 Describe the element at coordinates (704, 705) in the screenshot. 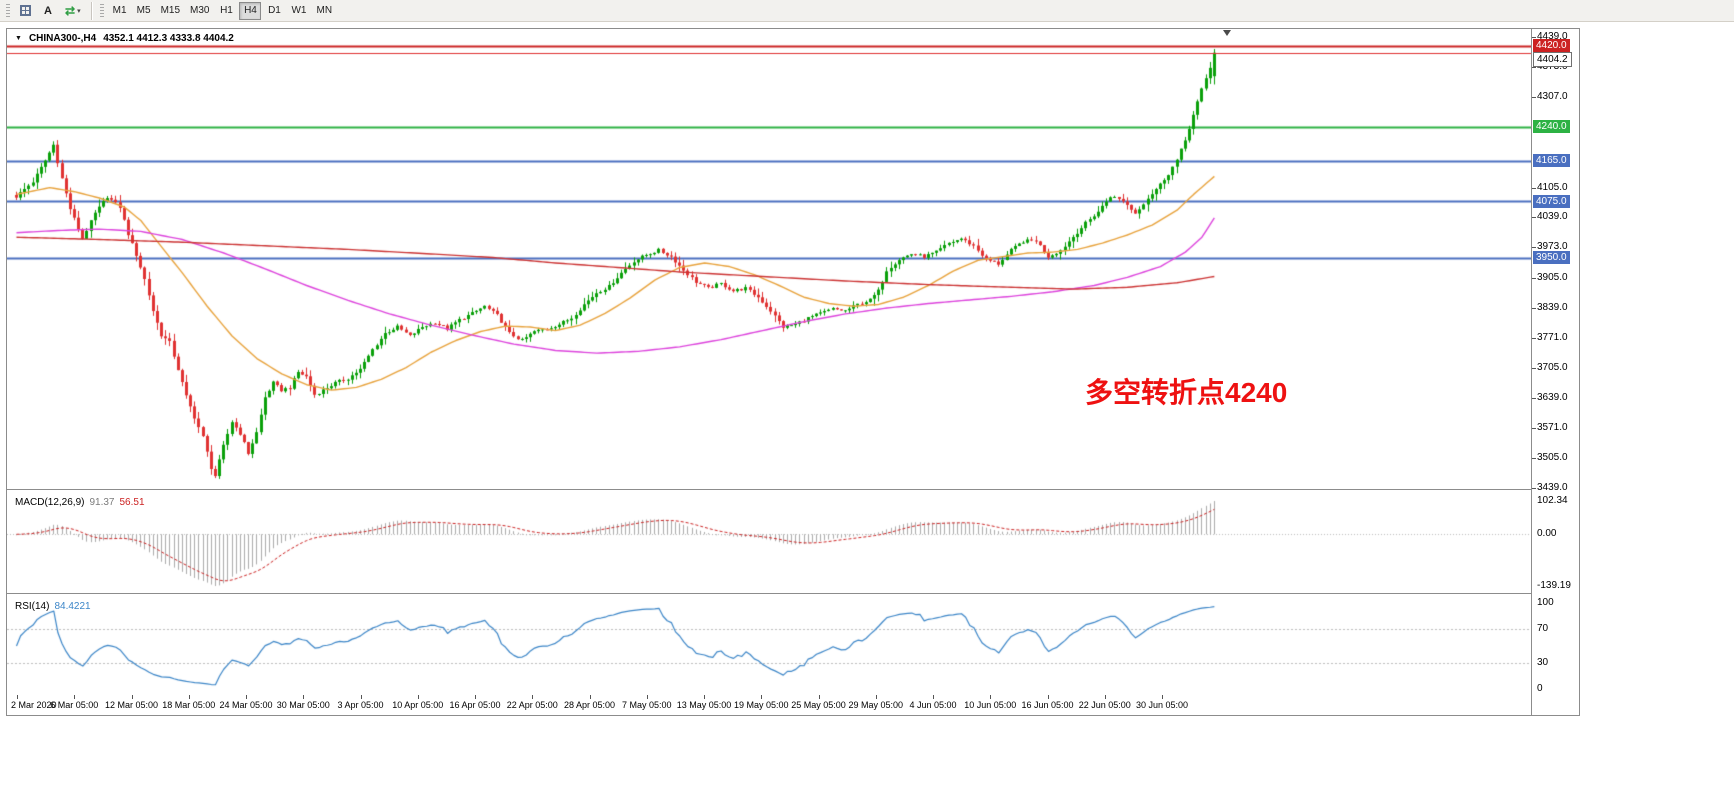

I see `time-axis-label: 13 May 05:00` at that location.